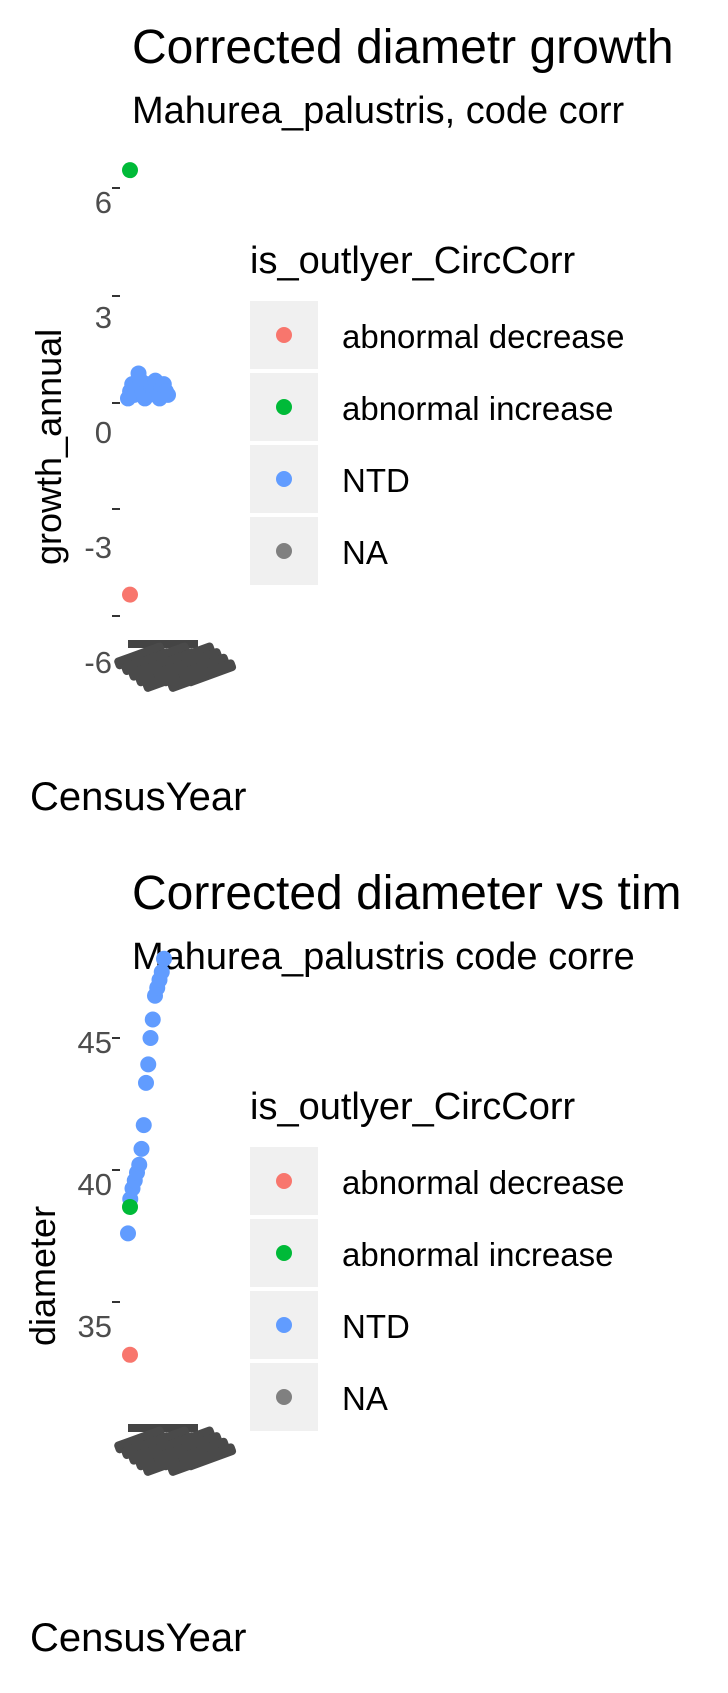 The image size is (728, 1693). I want to click on y-tick-label: 3, so click(103, 317).